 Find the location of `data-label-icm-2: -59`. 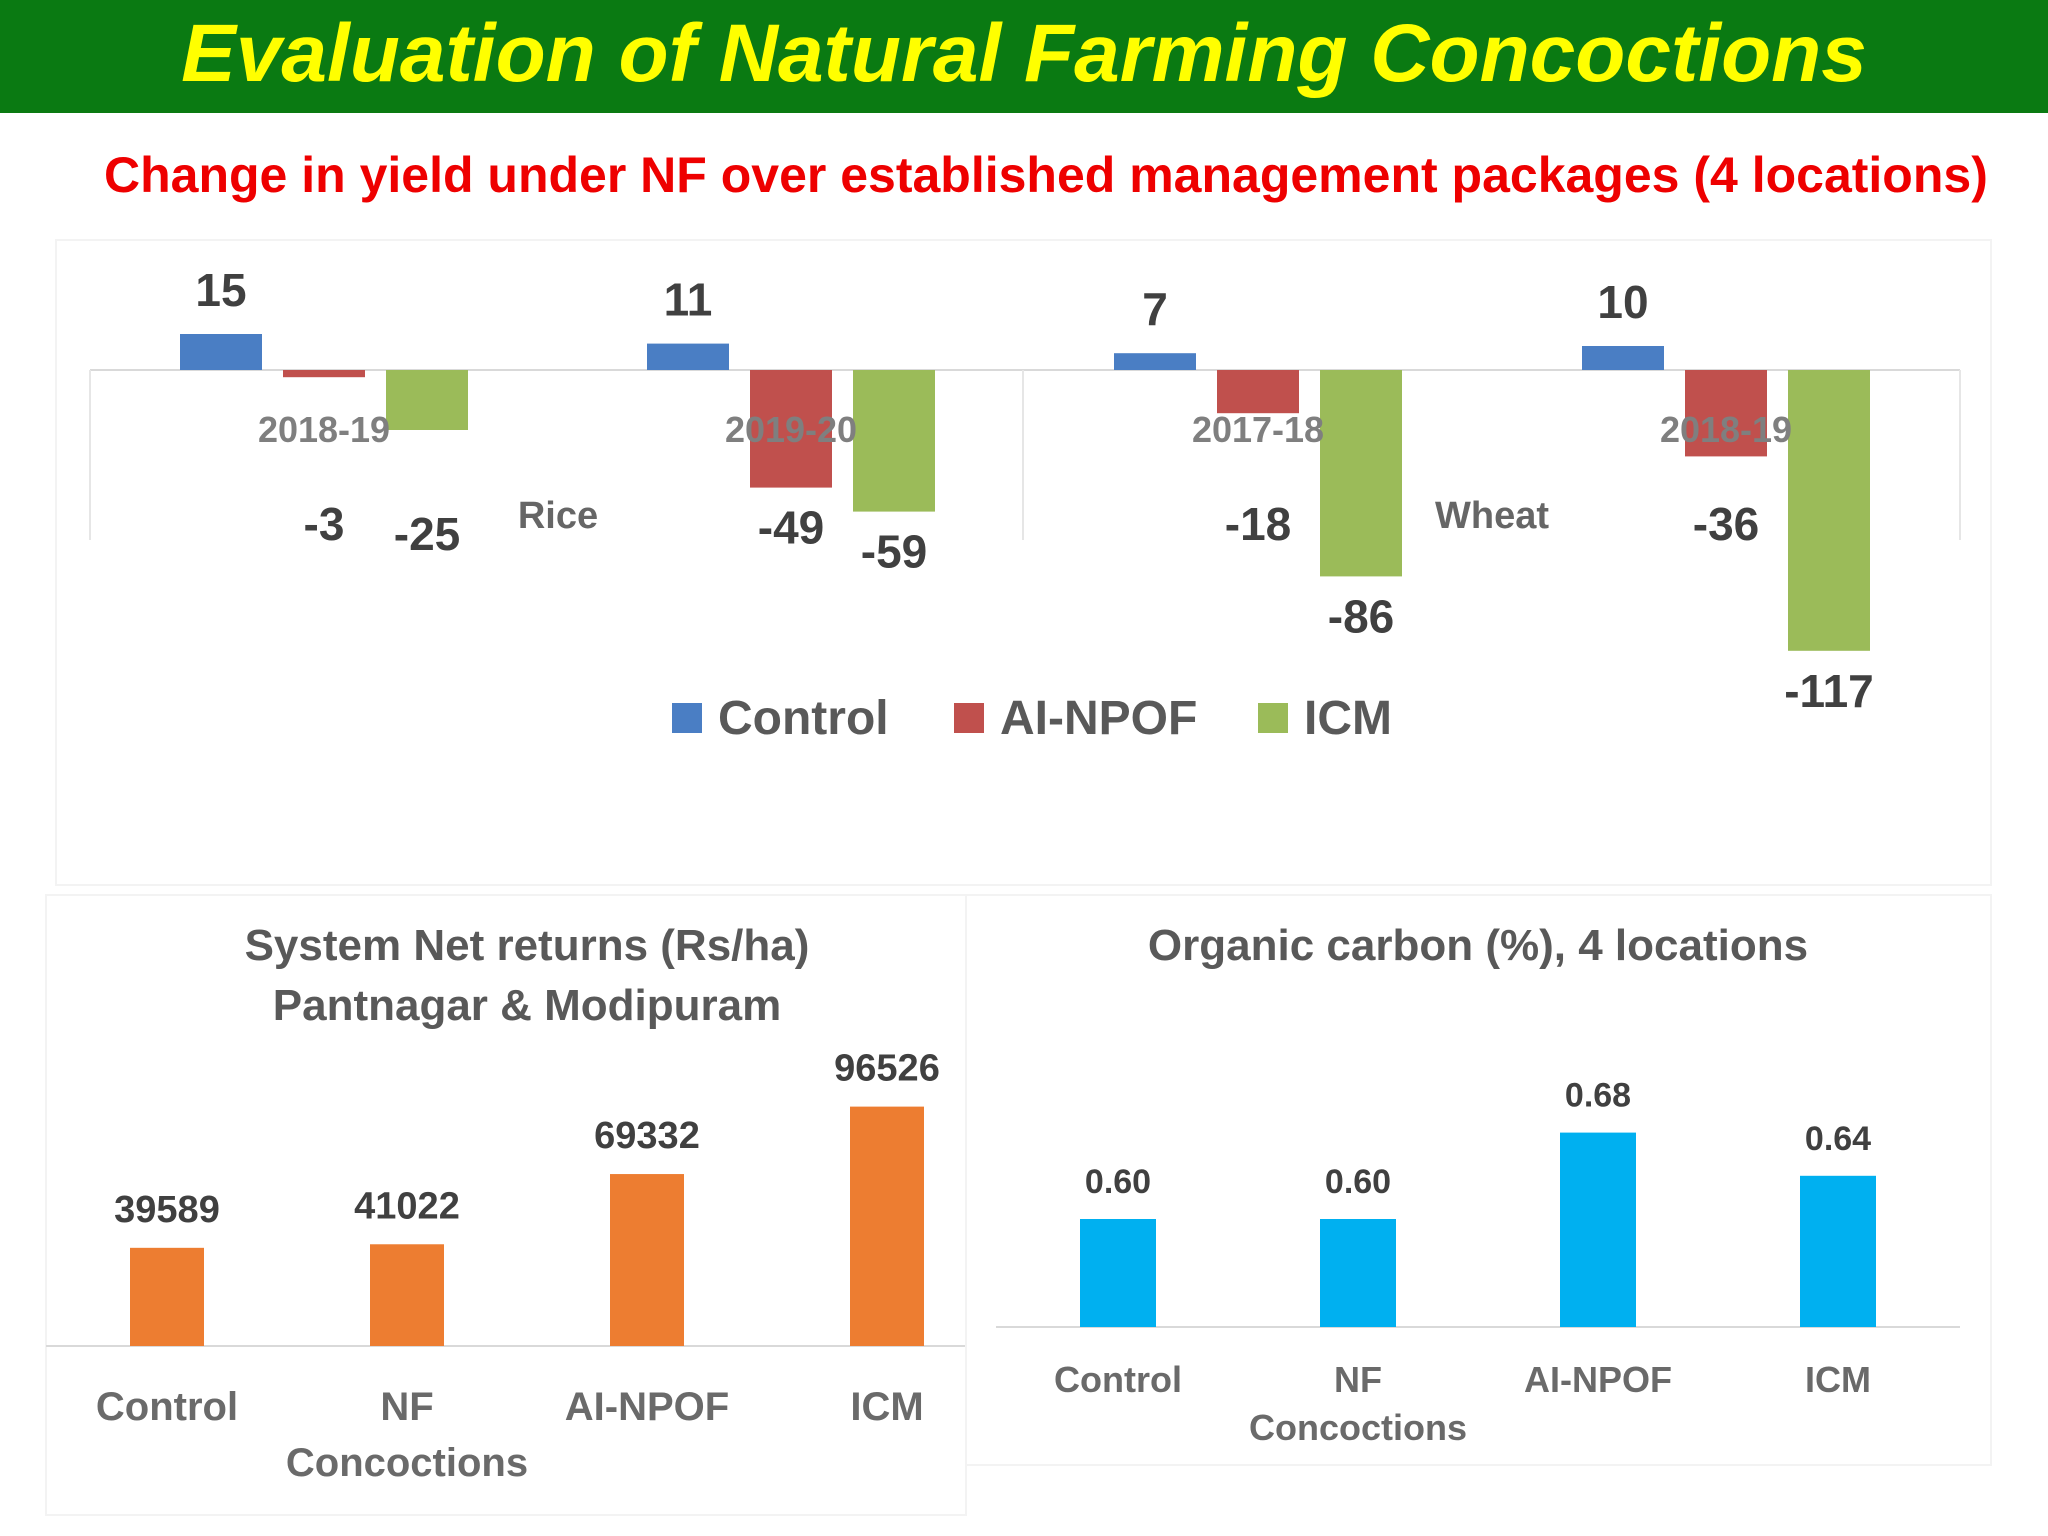

data-label-icm-2: -59 is located at coordinates (894, 552).